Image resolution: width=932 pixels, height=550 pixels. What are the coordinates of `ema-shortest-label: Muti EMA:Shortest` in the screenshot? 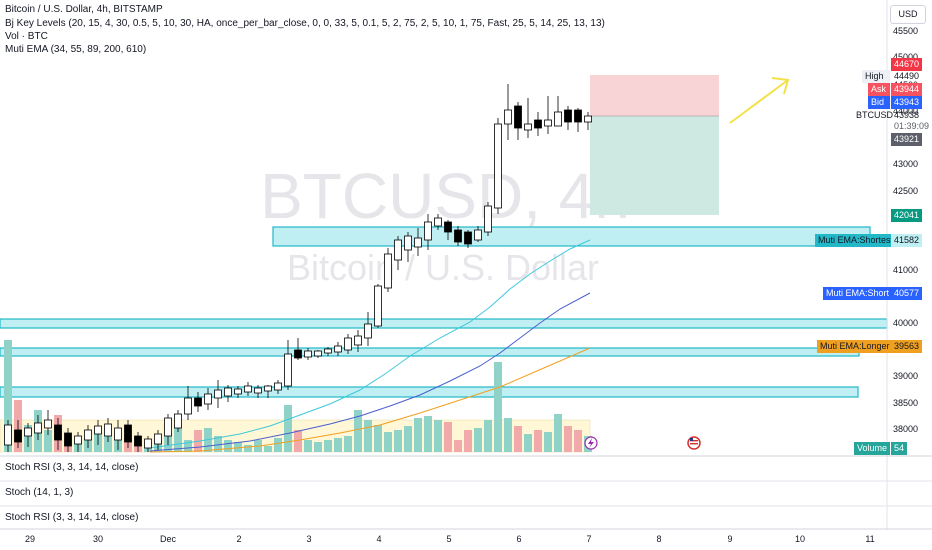 It's located at (856, 240).